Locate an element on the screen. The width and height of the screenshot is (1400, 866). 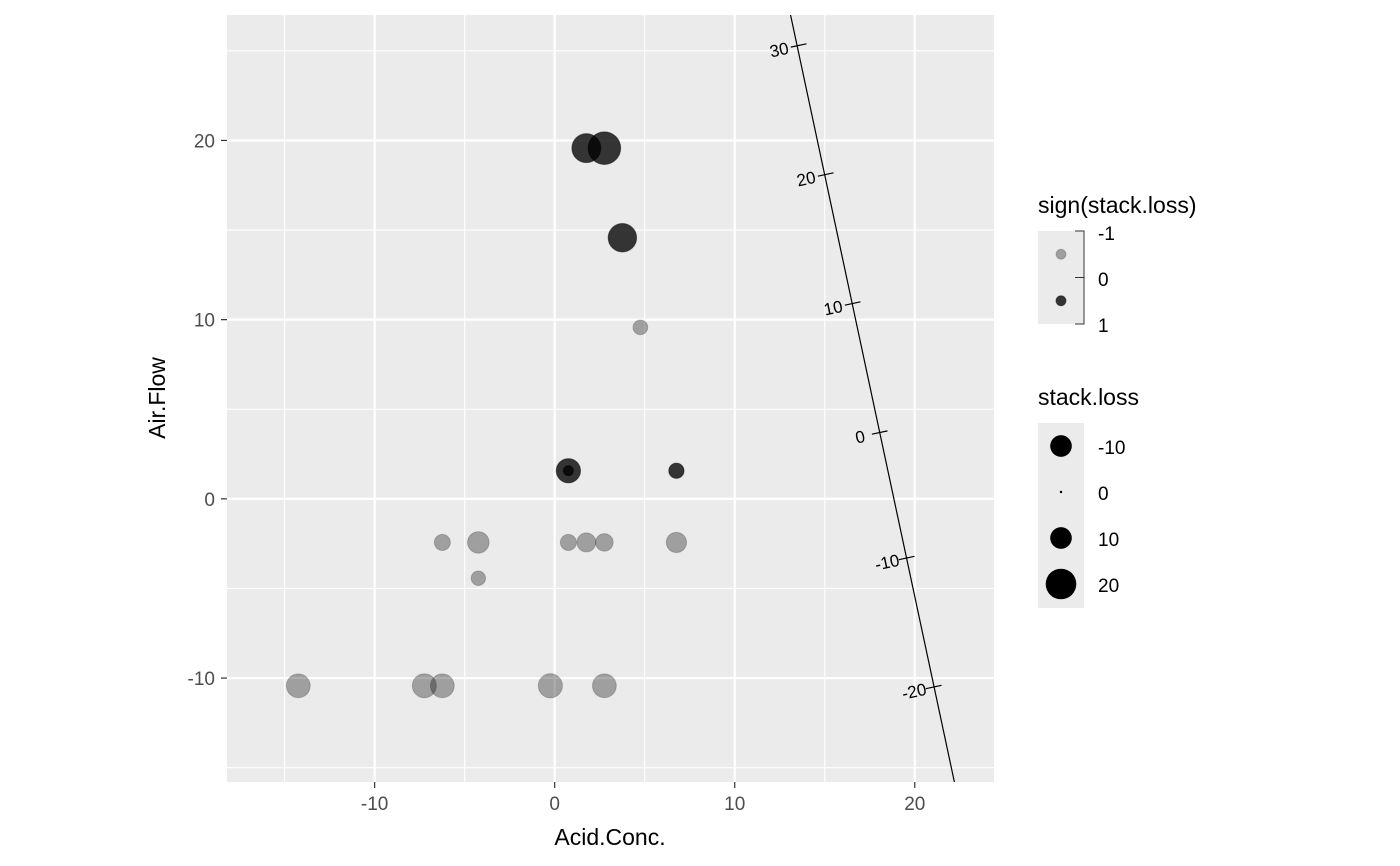
y-tick-label: -10 is located at coordinates (201, 679).